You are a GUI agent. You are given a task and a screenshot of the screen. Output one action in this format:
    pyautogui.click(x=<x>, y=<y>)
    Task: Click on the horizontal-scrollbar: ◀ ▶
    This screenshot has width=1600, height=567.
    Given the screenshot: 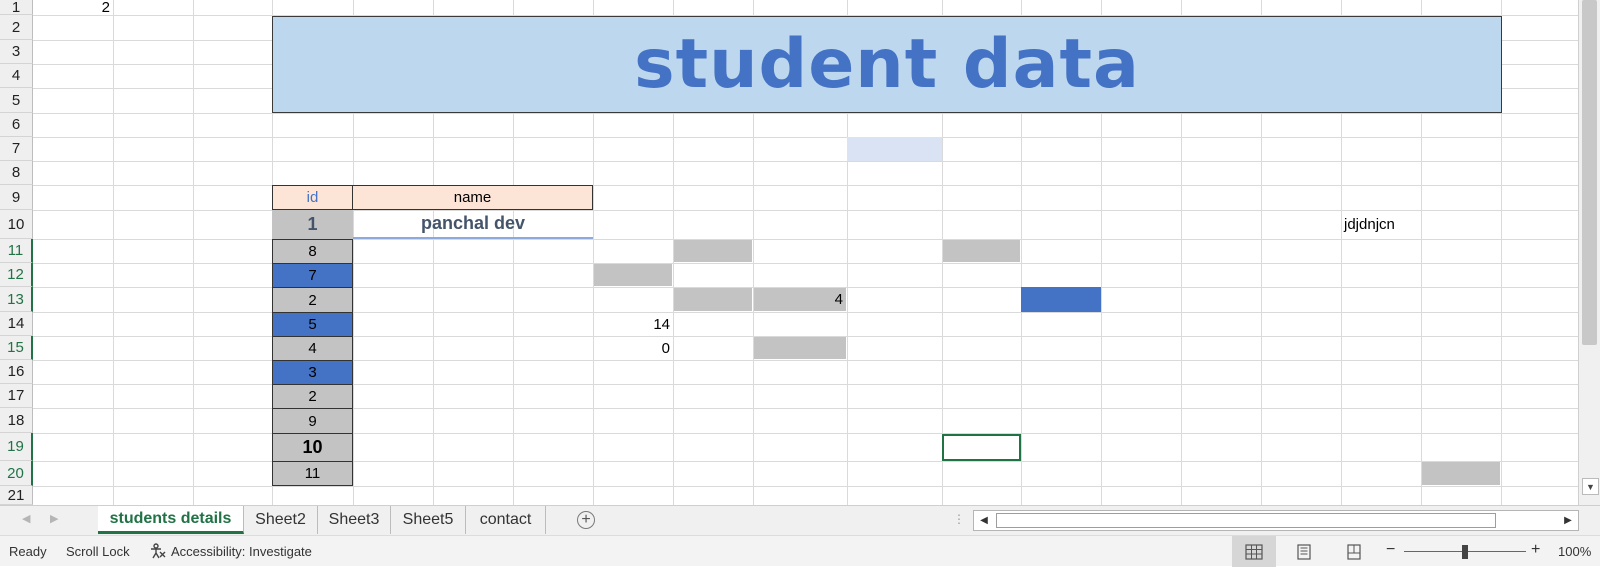 What is the action you would take?
    pyautogui.click(x=1276, y=520)
    